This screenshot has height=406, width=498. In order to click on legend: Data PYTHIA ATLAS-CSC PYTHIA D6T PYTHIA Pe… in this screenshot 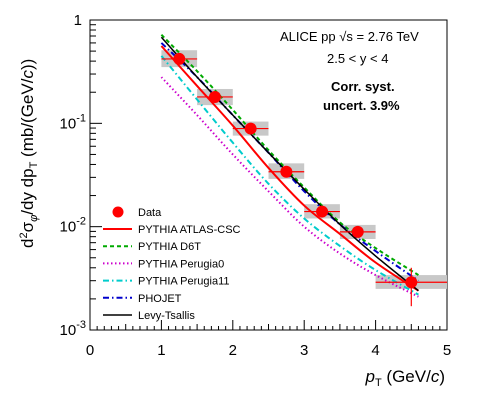, I will do `click(172, 264)`.